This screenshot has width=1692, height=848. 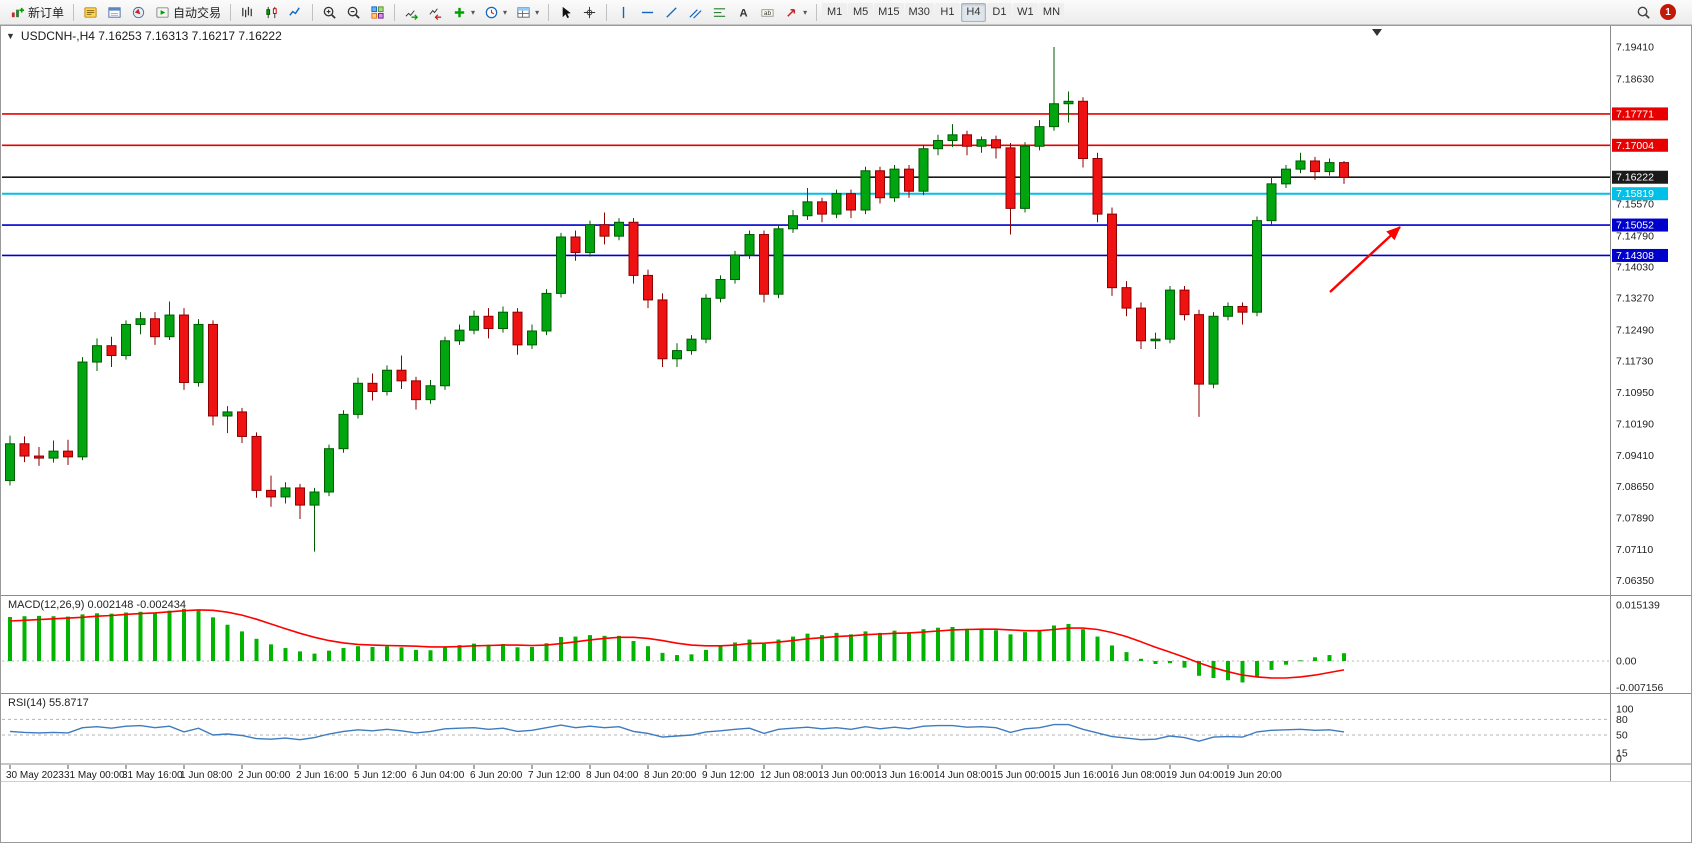 I want to click on line-chart-mode-button, so click(x=295, y=12).